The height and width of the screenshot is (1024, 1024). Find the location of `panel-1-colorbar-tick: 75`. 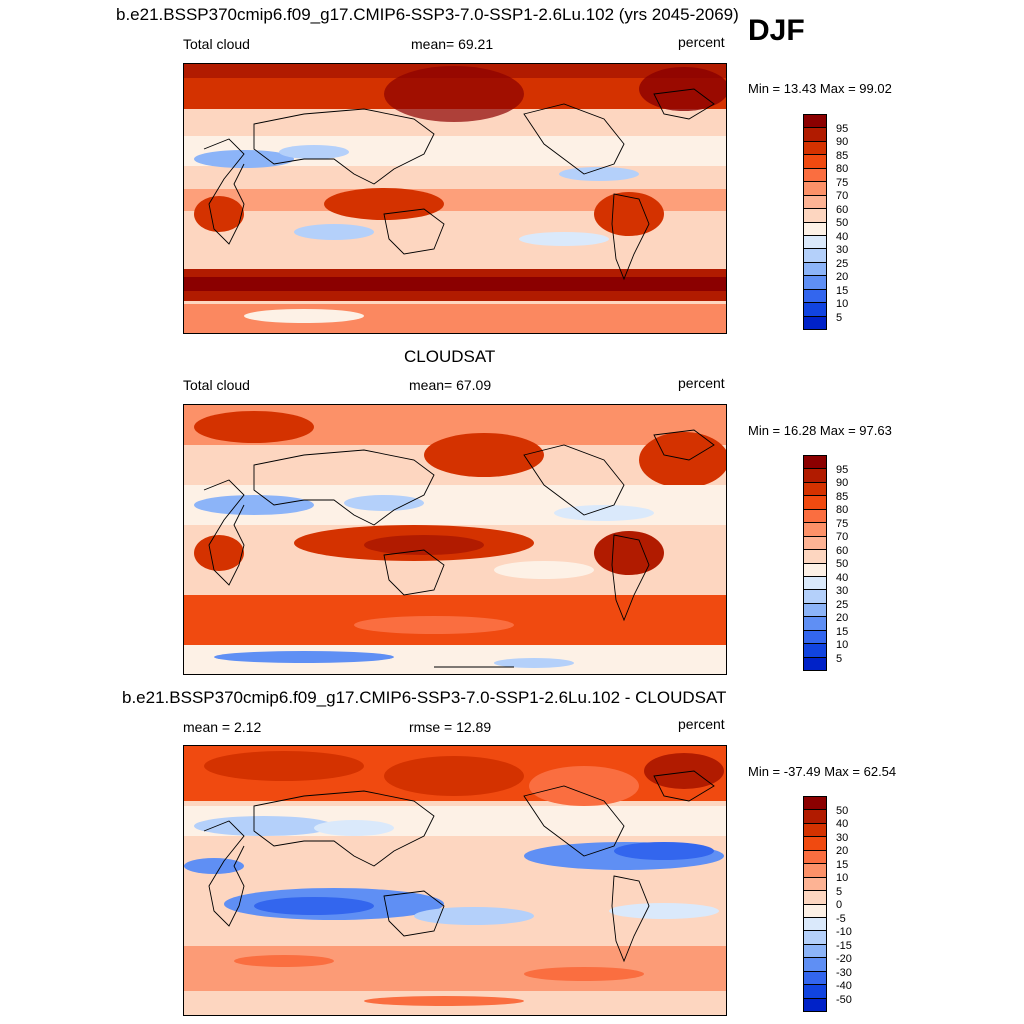

panel-1-colorbar-tick: 75 is located at coordinates (842, 183).